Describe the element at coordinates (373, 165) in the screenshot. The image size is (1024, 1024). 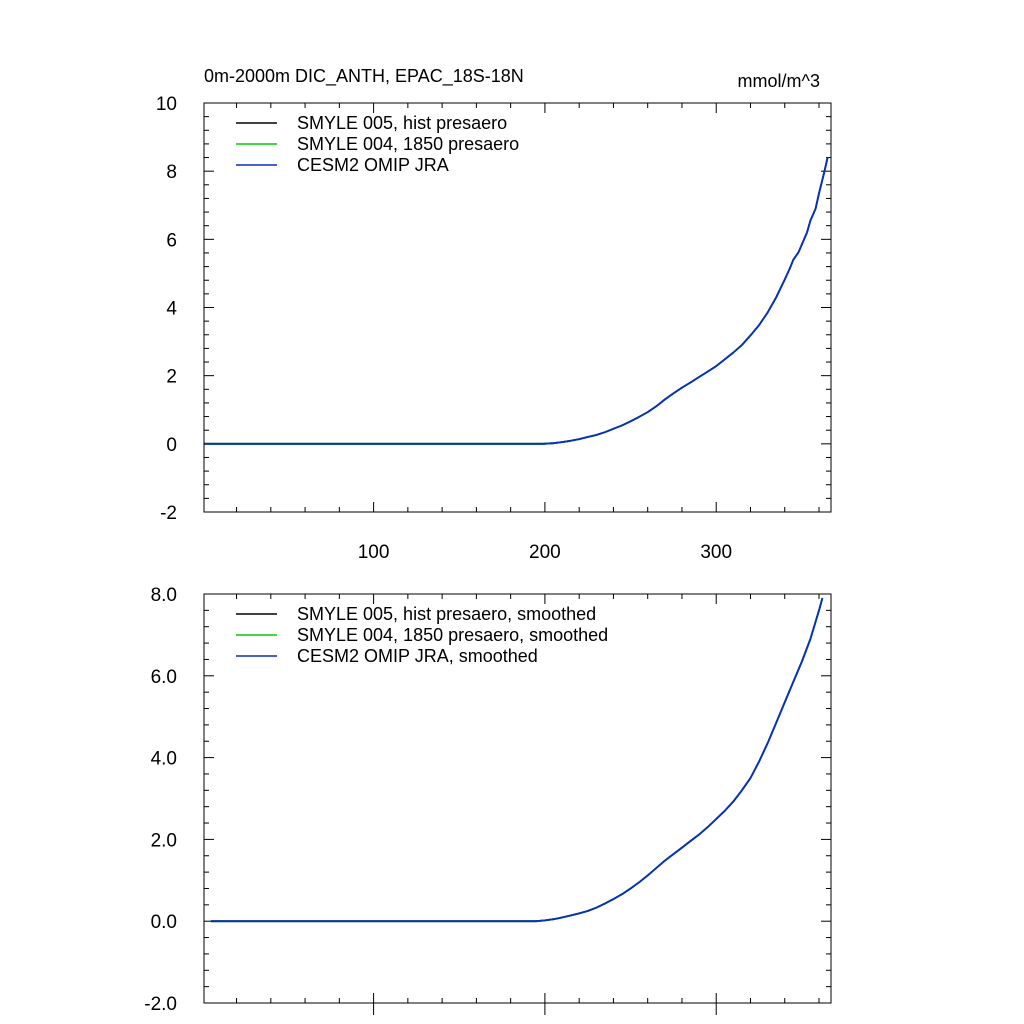
I see `legend-label: CESM2 OMIP JRA` at that location.